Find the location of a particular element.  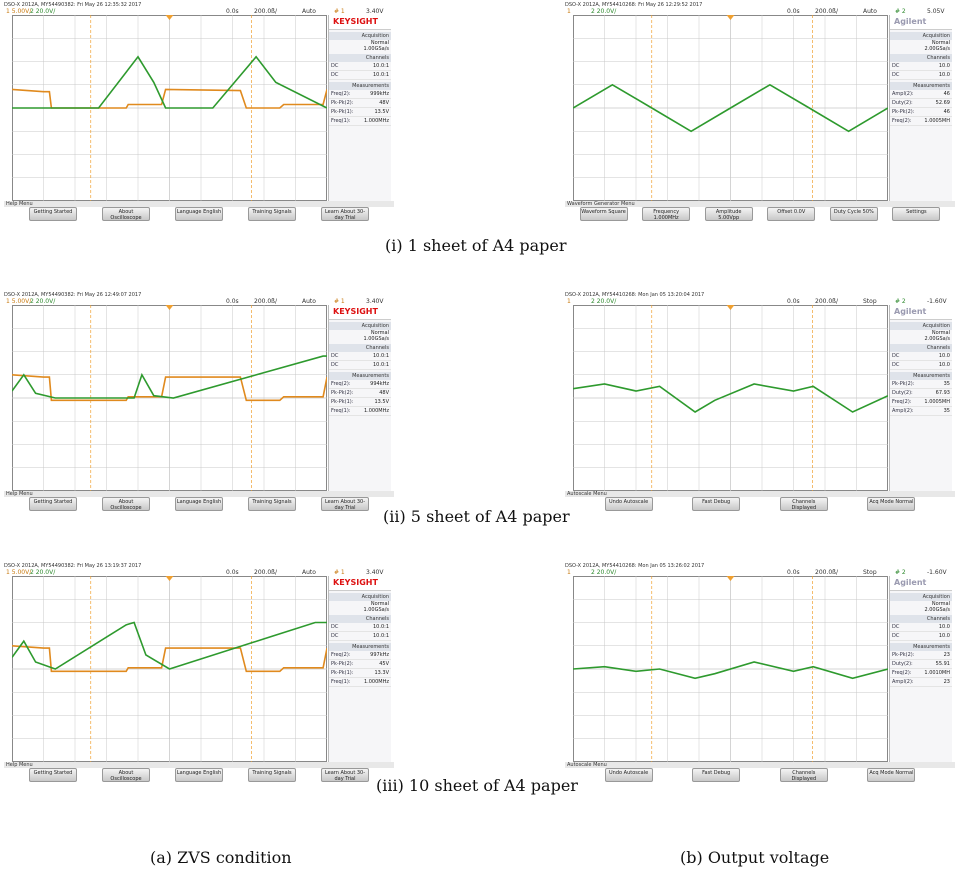

trigger-channel: # 2 is located at coordinates (900, 11).